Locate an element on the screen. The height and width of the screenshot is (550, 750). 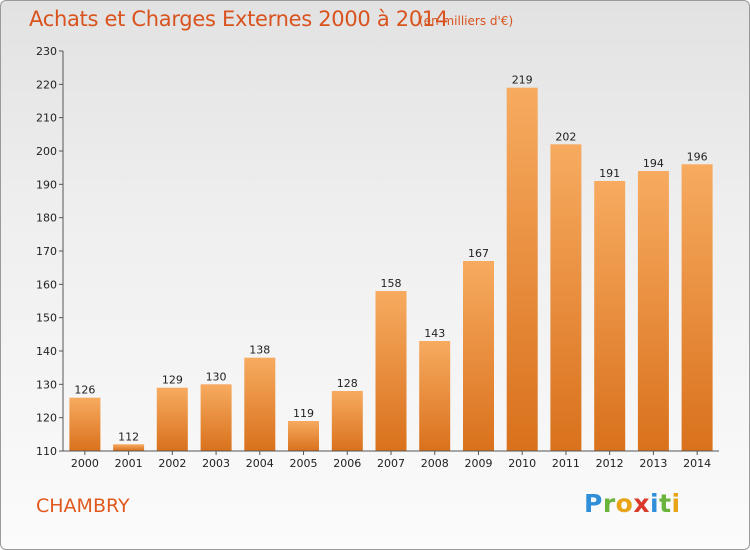
bar-2005 is located at coordinates (303, 436).